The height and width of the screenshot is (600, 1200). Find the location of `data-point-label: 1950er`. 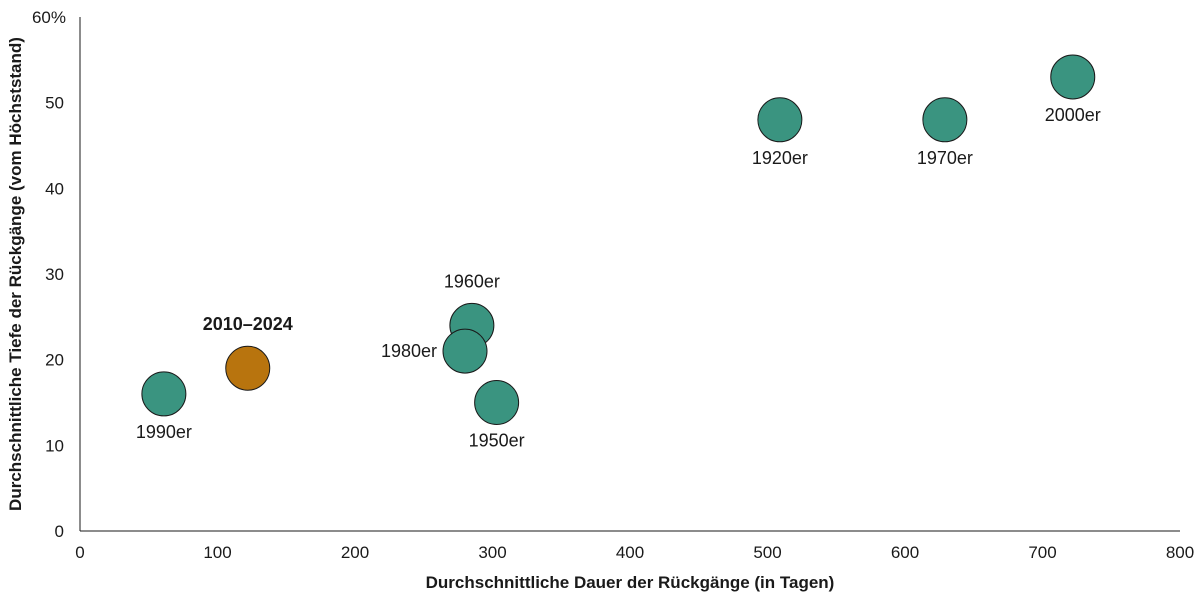

data-point-label: 1950er is located at coordinates (497, 441).